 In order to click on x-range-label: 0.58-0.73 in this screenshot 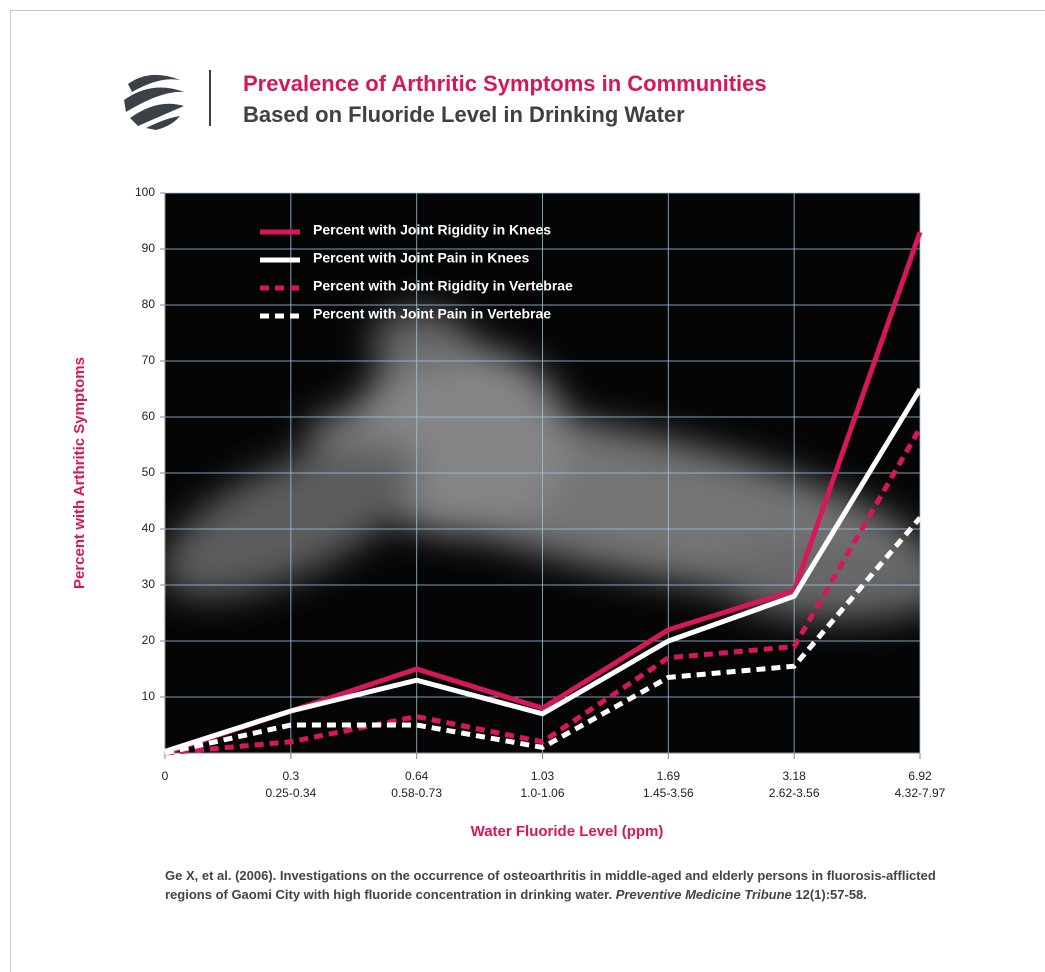, I will do `click(416, 793)`.